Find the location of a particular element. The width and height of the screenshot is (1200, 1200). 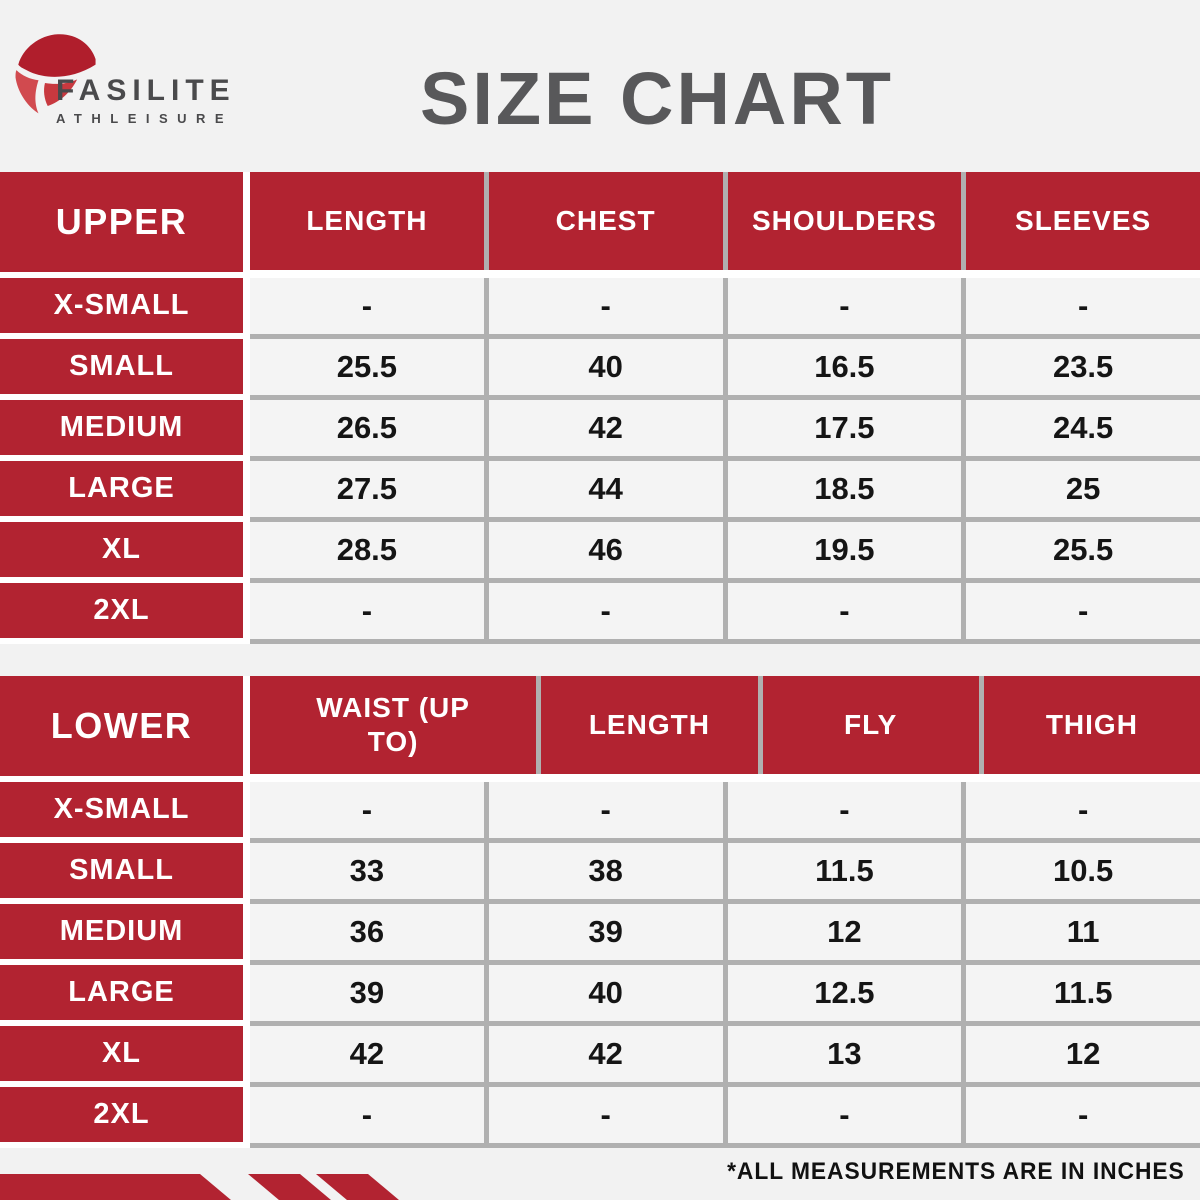

column-header-cell: FLY is located at coordinates (868, 725).